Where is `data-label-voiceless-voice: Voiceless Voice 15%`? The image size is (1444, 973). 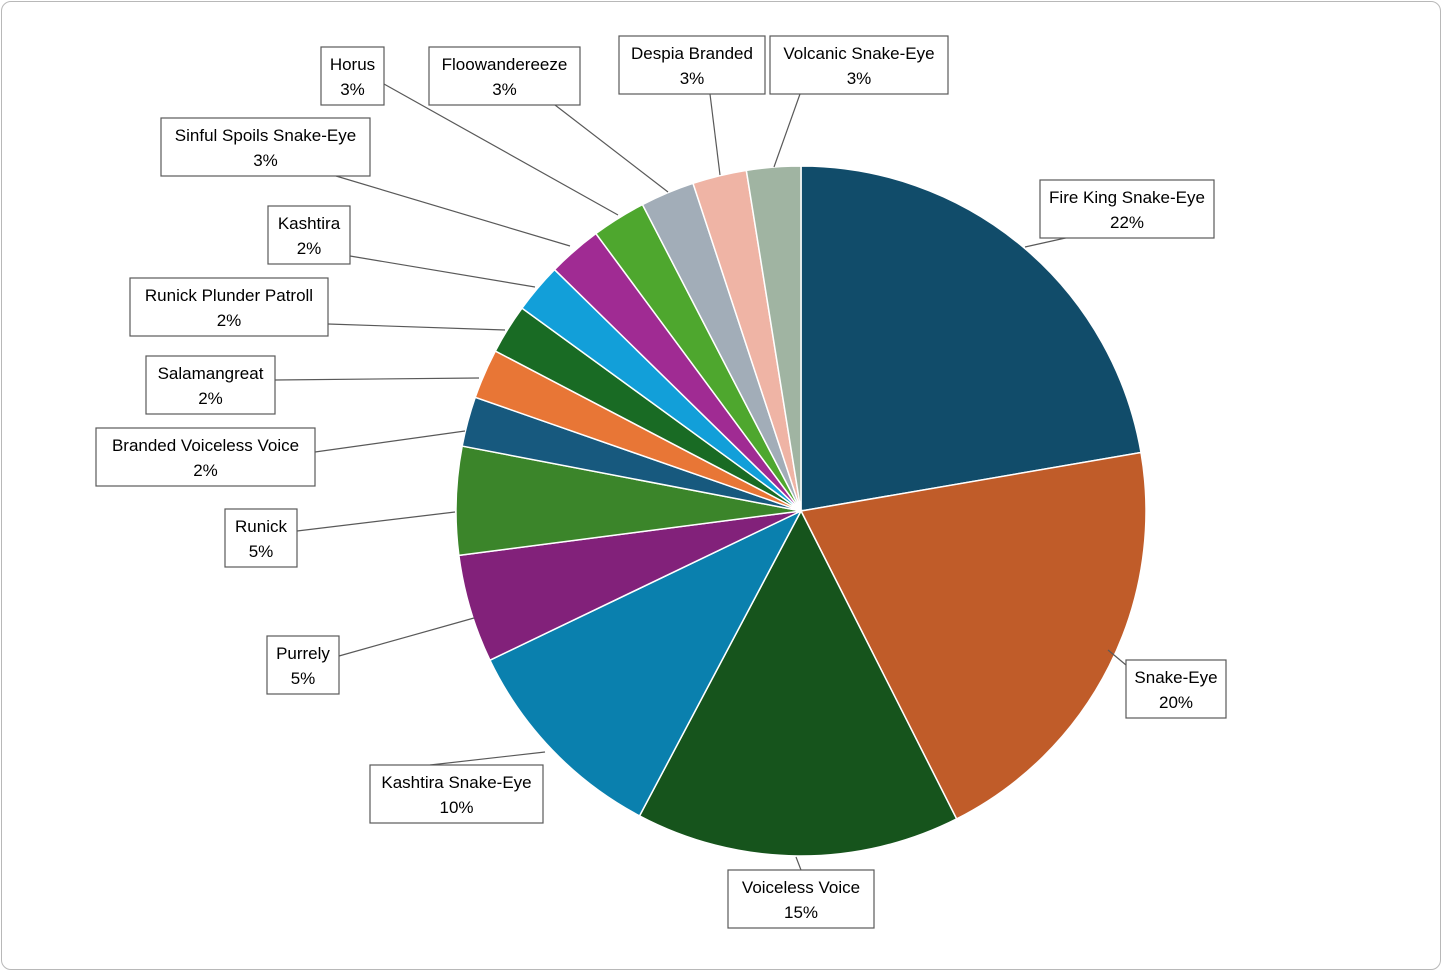
data-label-voiceless-voice: Voiceless Voice 15% is located at coordinates (801, 899).